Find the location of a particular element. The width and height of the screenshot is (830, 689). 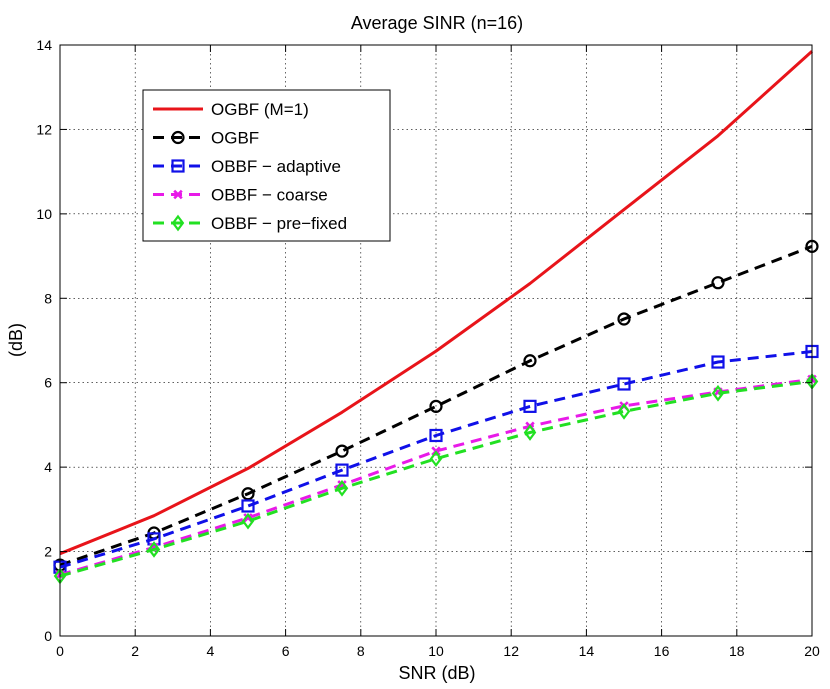

legend-item: OGBF is located at coordinates (206, 138).